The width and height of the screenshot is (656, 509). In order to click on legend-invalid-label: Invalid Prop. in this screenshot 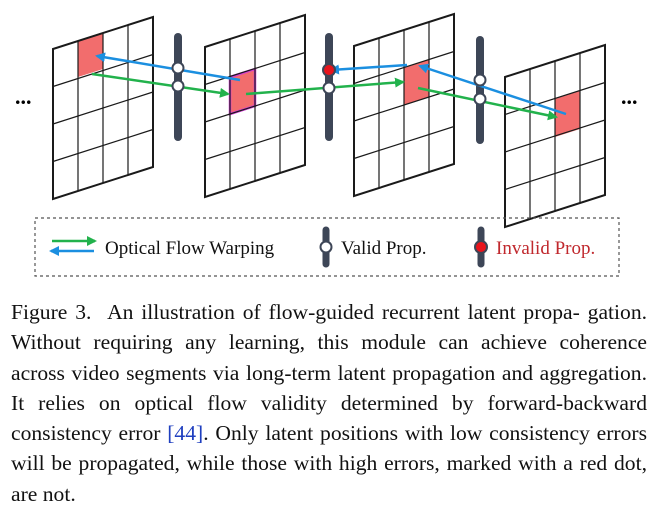, I will do `click(545, 248)`.